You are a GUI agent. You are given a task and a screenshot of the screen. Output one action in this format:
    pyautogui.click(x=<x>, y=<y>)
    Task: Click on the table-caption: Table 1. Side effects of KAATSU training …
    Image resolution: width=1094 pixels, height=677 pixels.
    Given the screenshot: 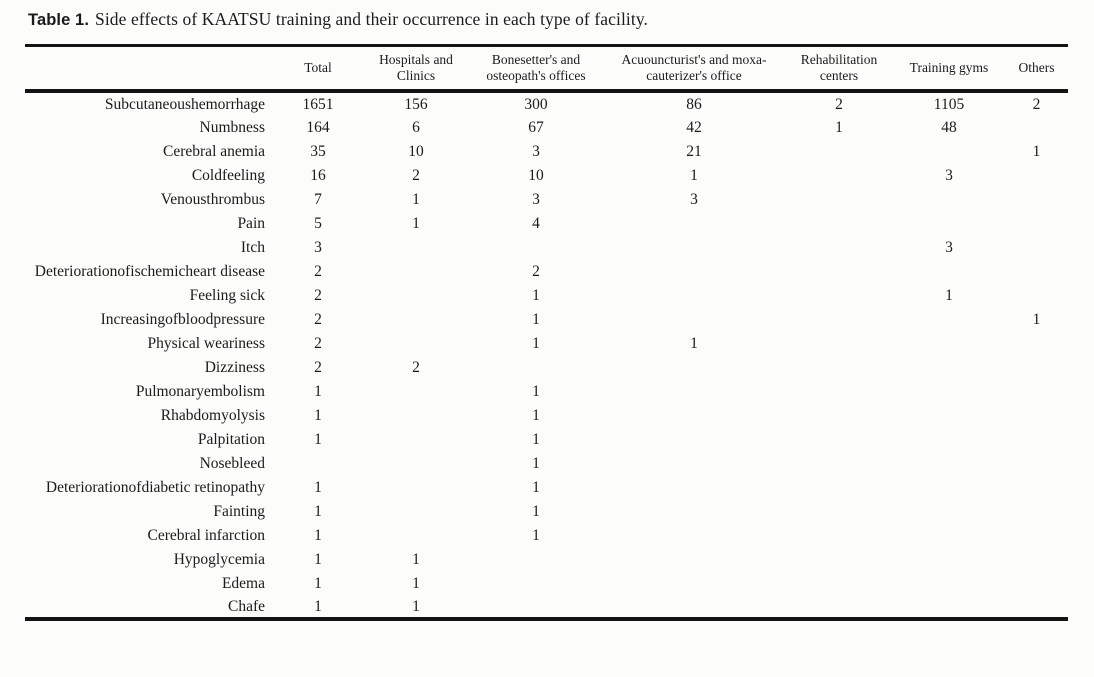 What is the action you would take?
    pyautogui.click(x=338, y=19)
    